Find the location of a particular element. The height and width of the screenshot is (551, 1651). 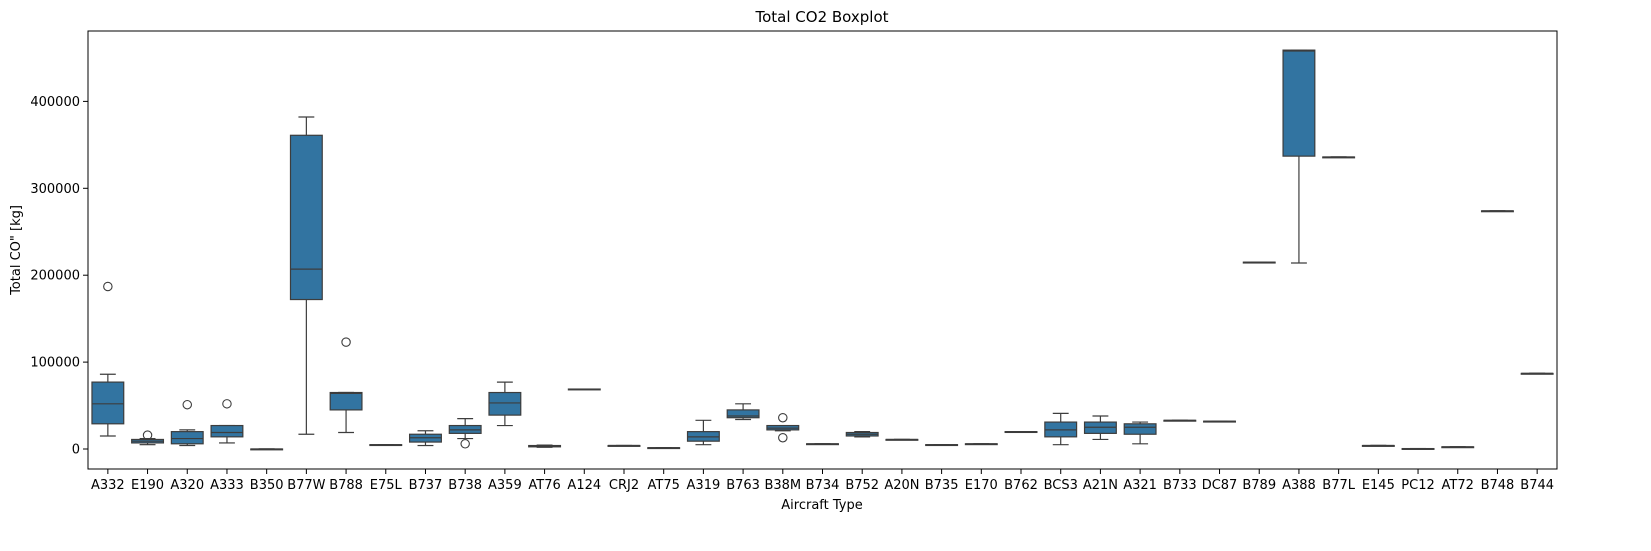

box-a321 is located at coordinates (1140, 433).